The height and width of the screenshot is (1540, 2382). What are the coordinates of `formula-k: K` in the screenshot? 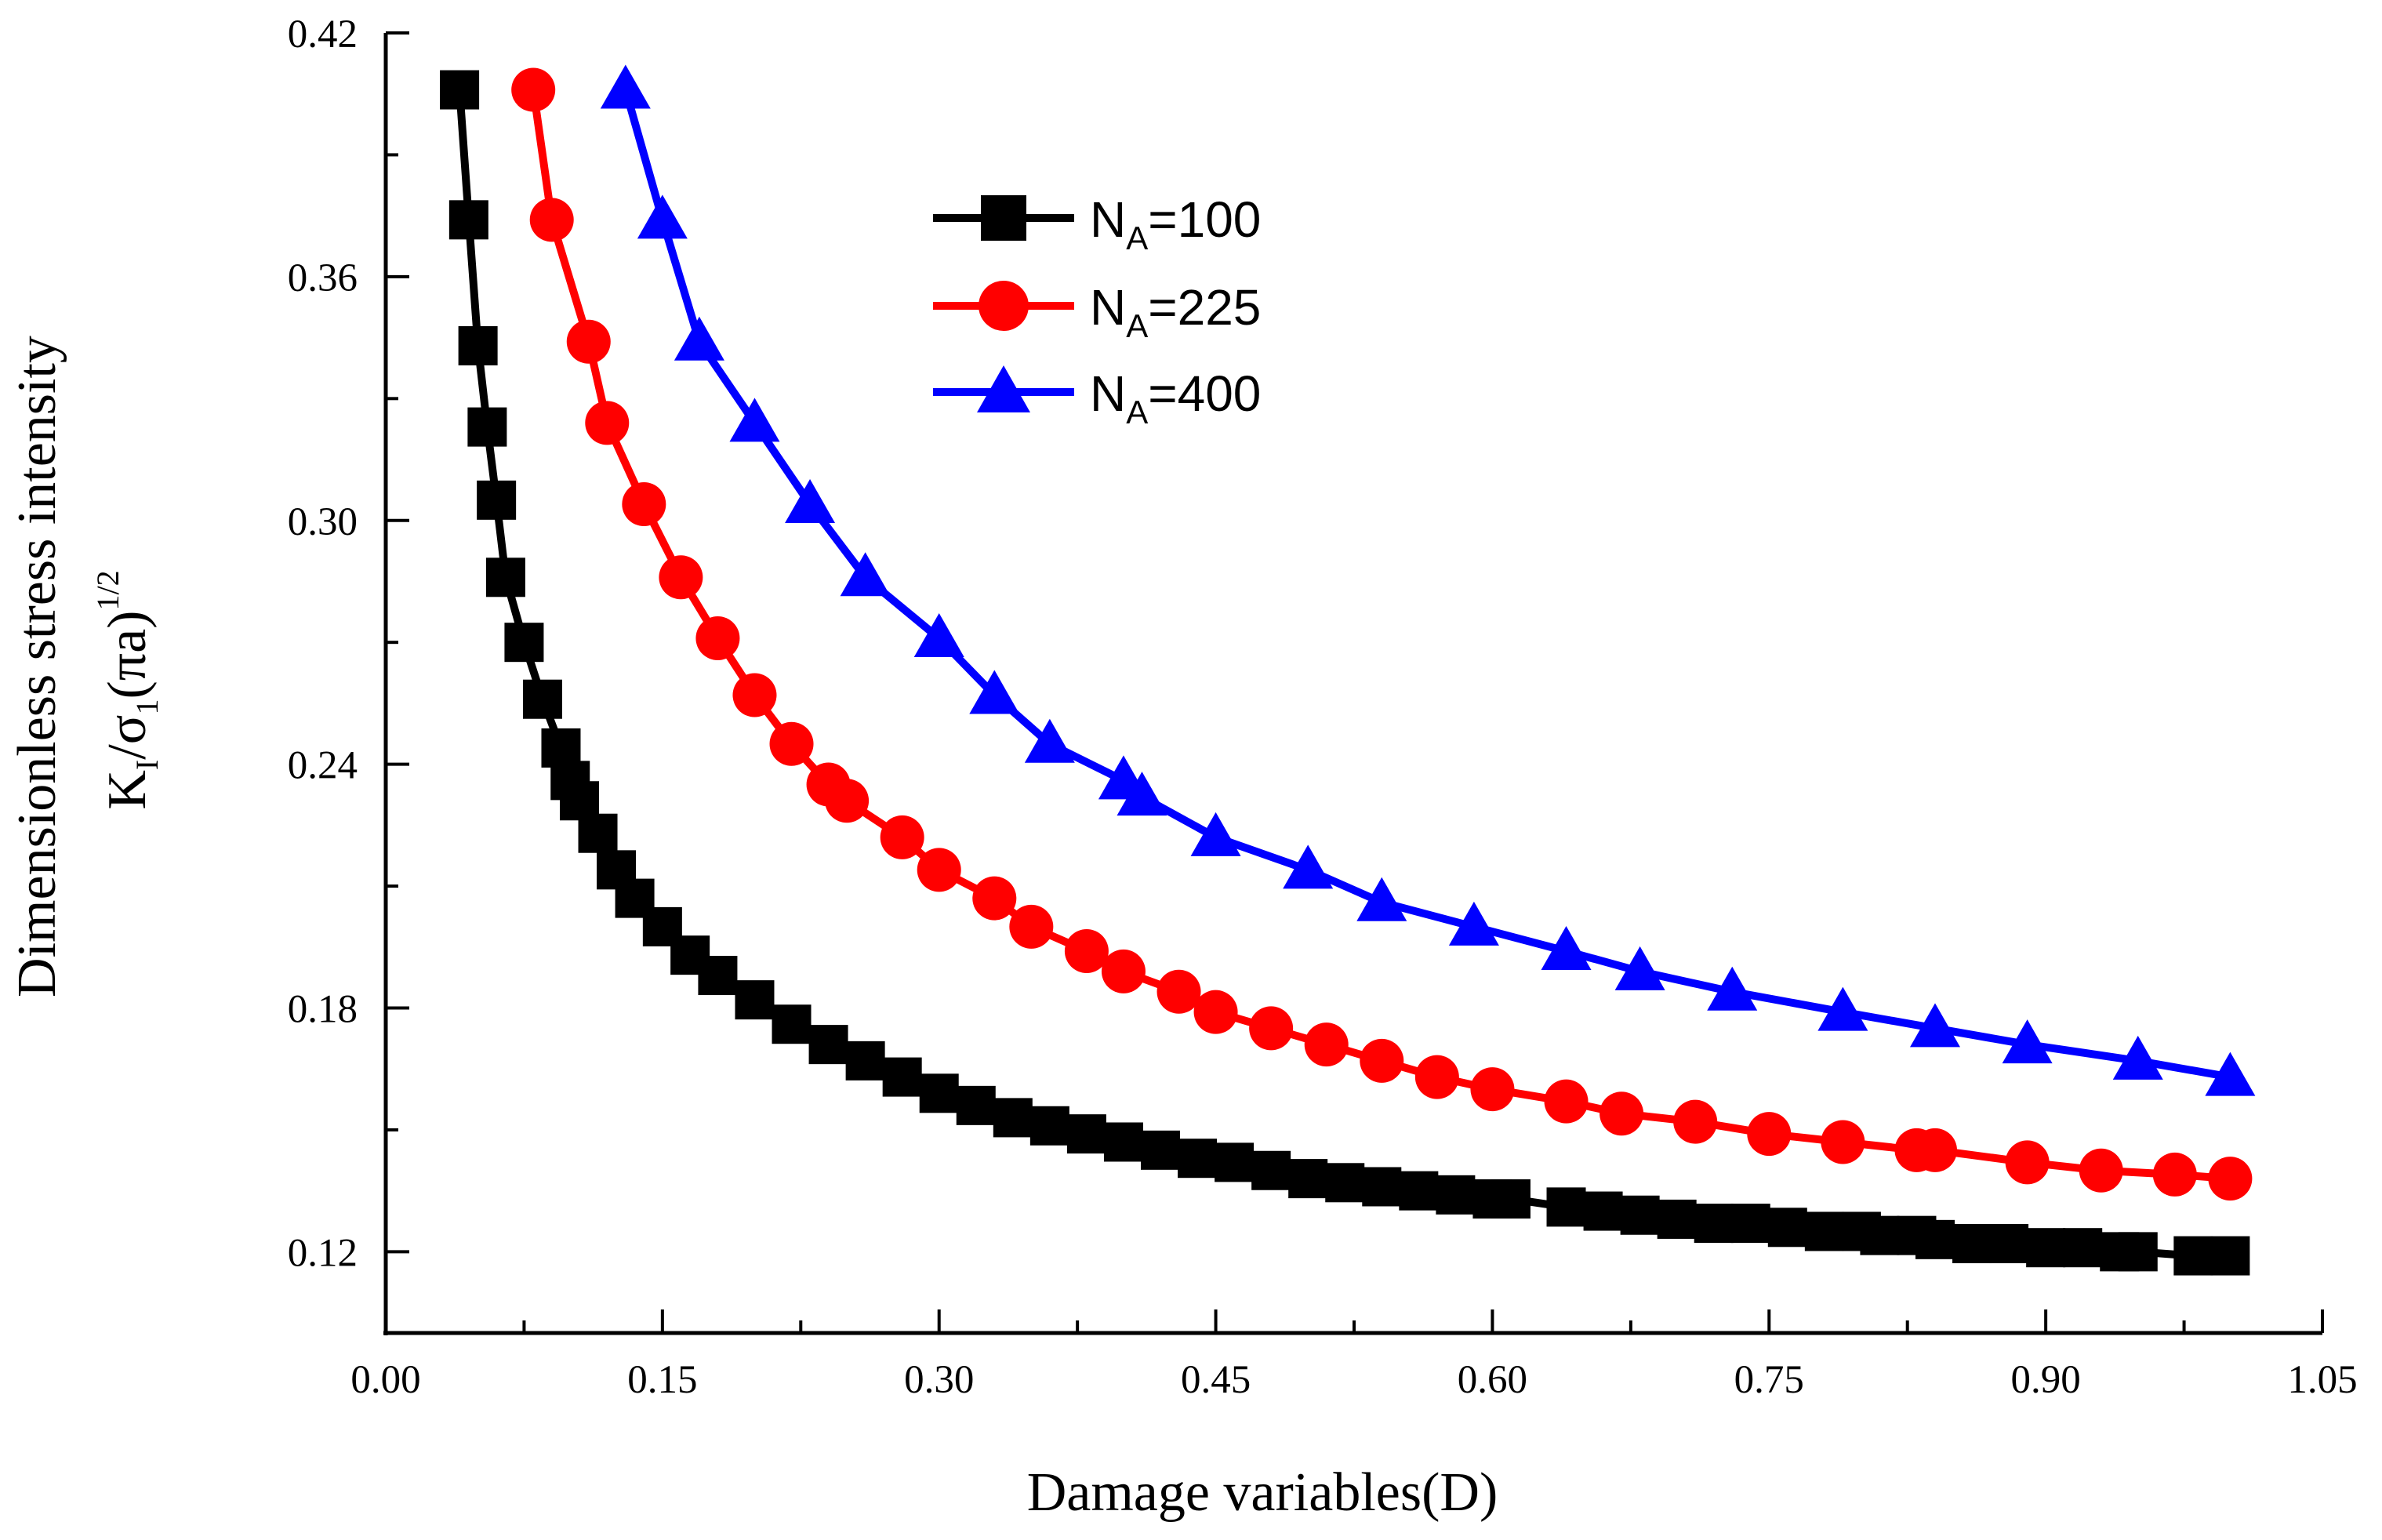 It's located at (128, 790).